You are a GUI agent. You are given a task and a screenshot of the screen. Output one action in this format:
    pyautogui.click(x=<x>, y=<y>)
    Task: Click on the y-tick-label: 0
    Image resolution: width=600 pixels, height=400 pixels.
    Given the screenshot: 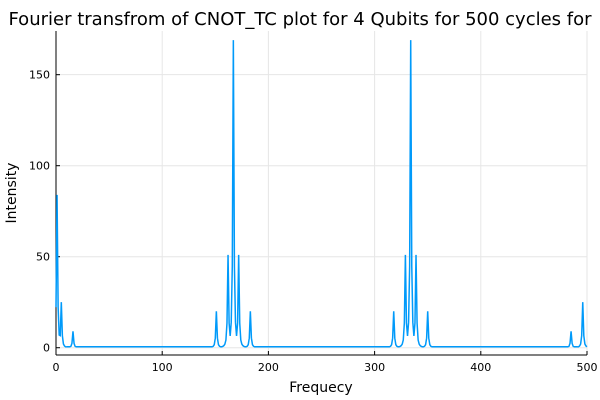 What is the action you would take?
    pyautogui.click(x=46, y=348)
    